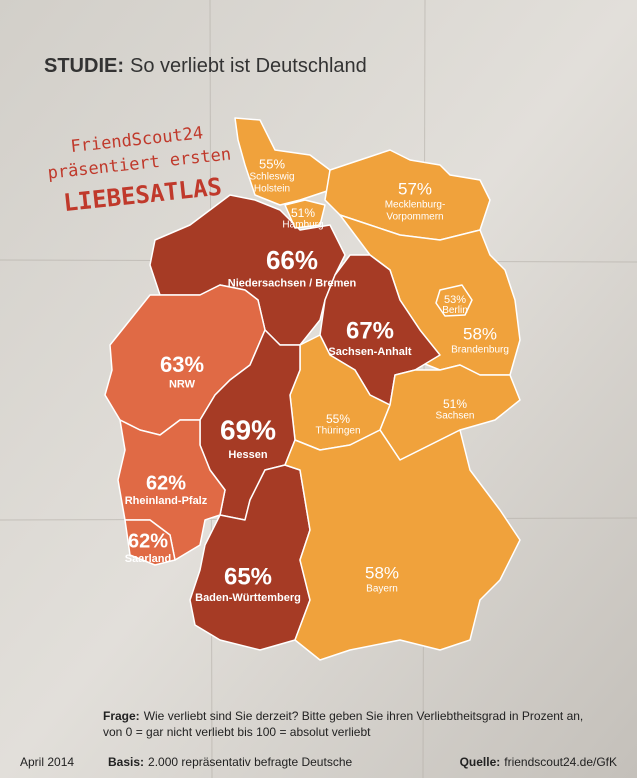 The image size is (637, 778). I want to click on region-name: Thüringen, so click(337, 431).